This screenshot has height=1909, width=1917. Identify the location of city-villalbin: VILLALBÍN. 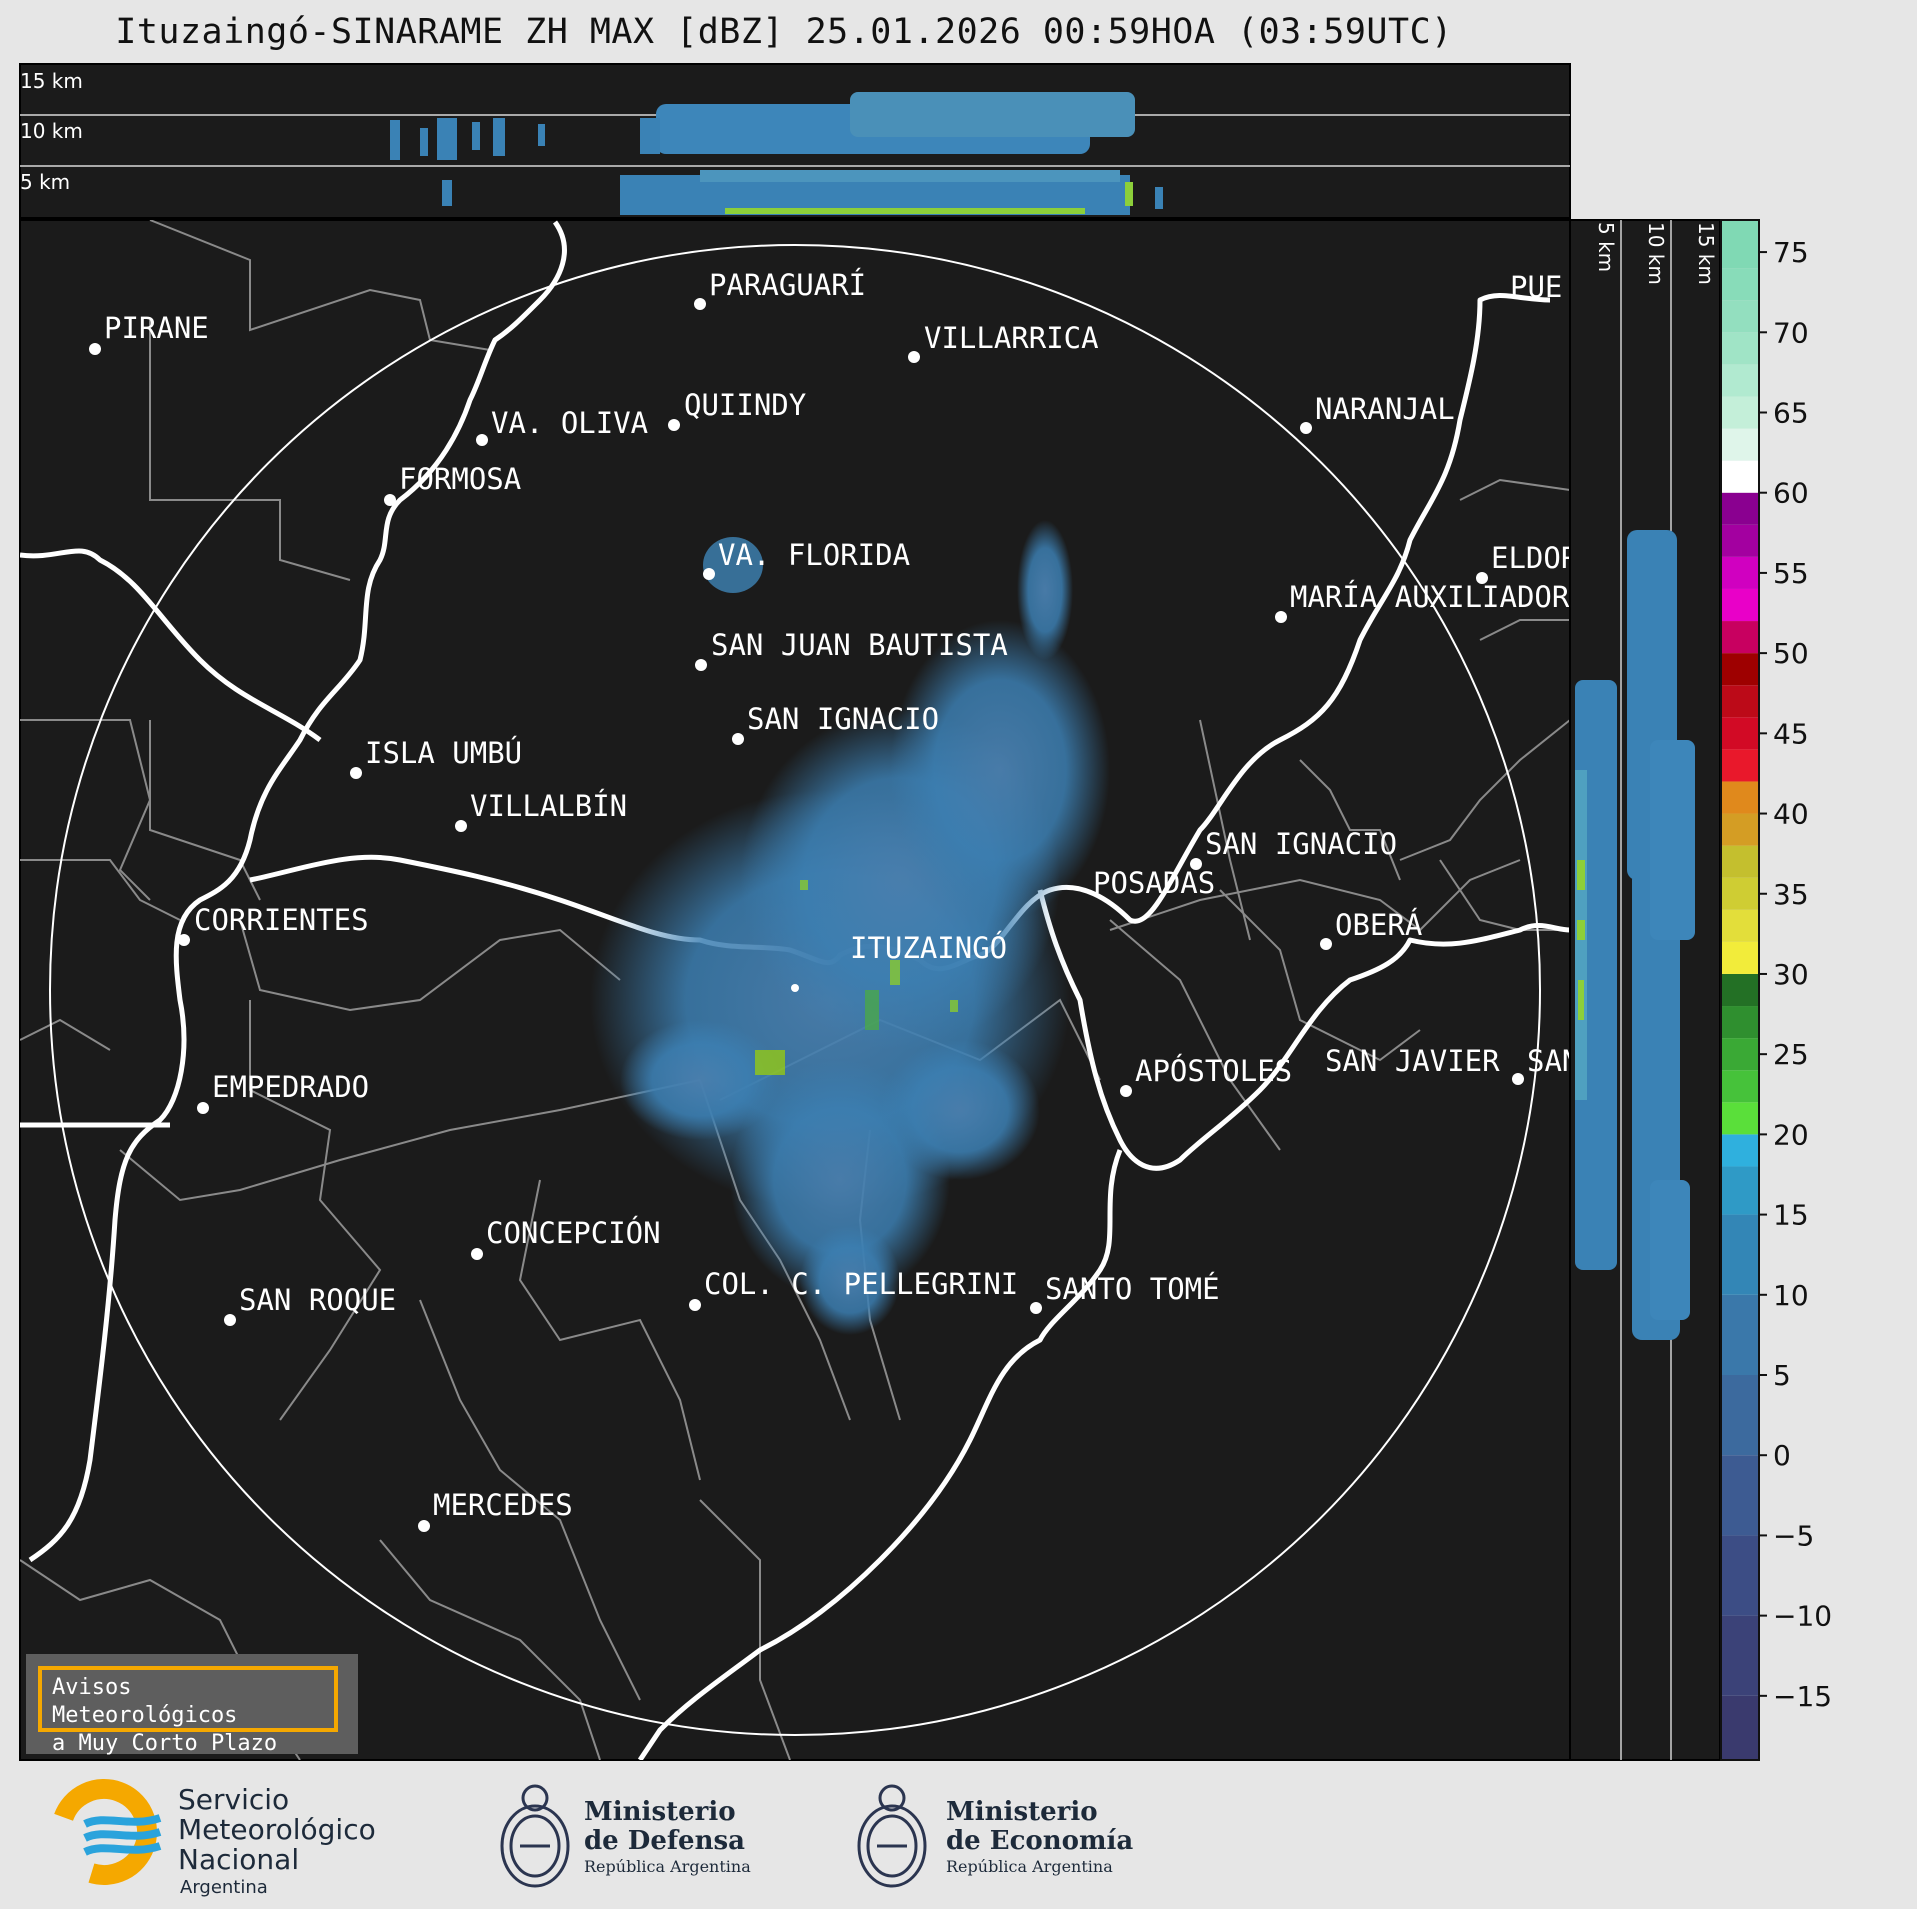
(541, 810).